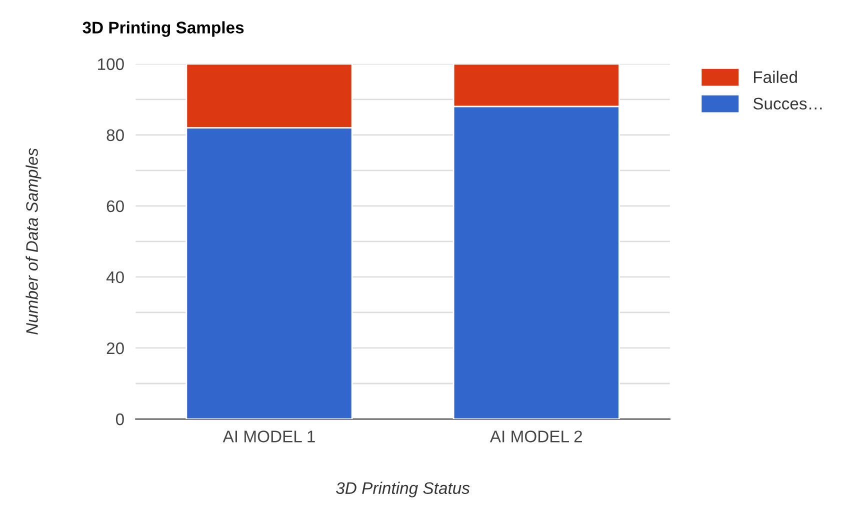  Describe the element at coordinates (115, 277) in the screenshot. I see `y-tick-label: 40` at that location.